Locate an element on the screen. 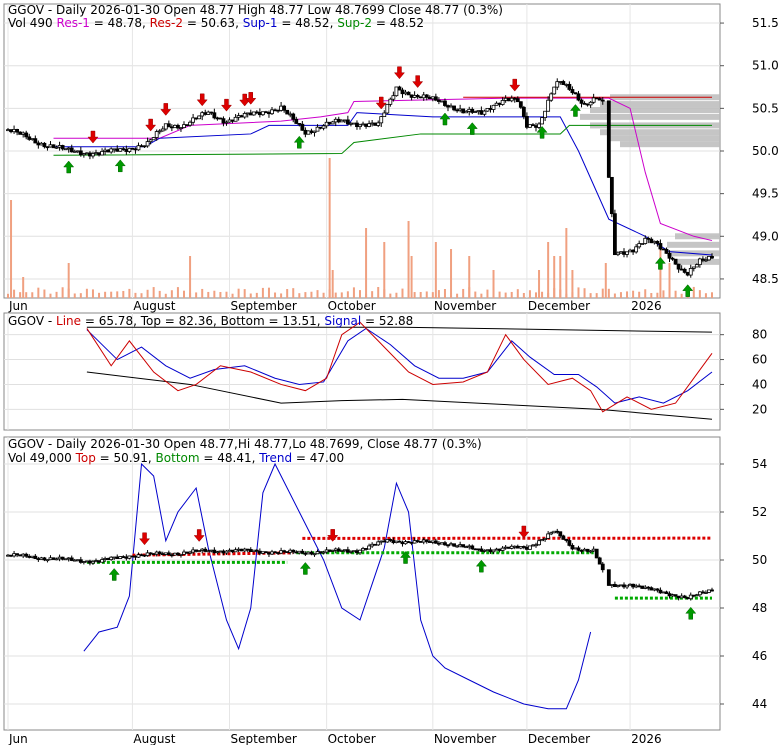 The image size is (780, 745). p1-y-tick-label: 49.0 is located at coordinates (765, 236).